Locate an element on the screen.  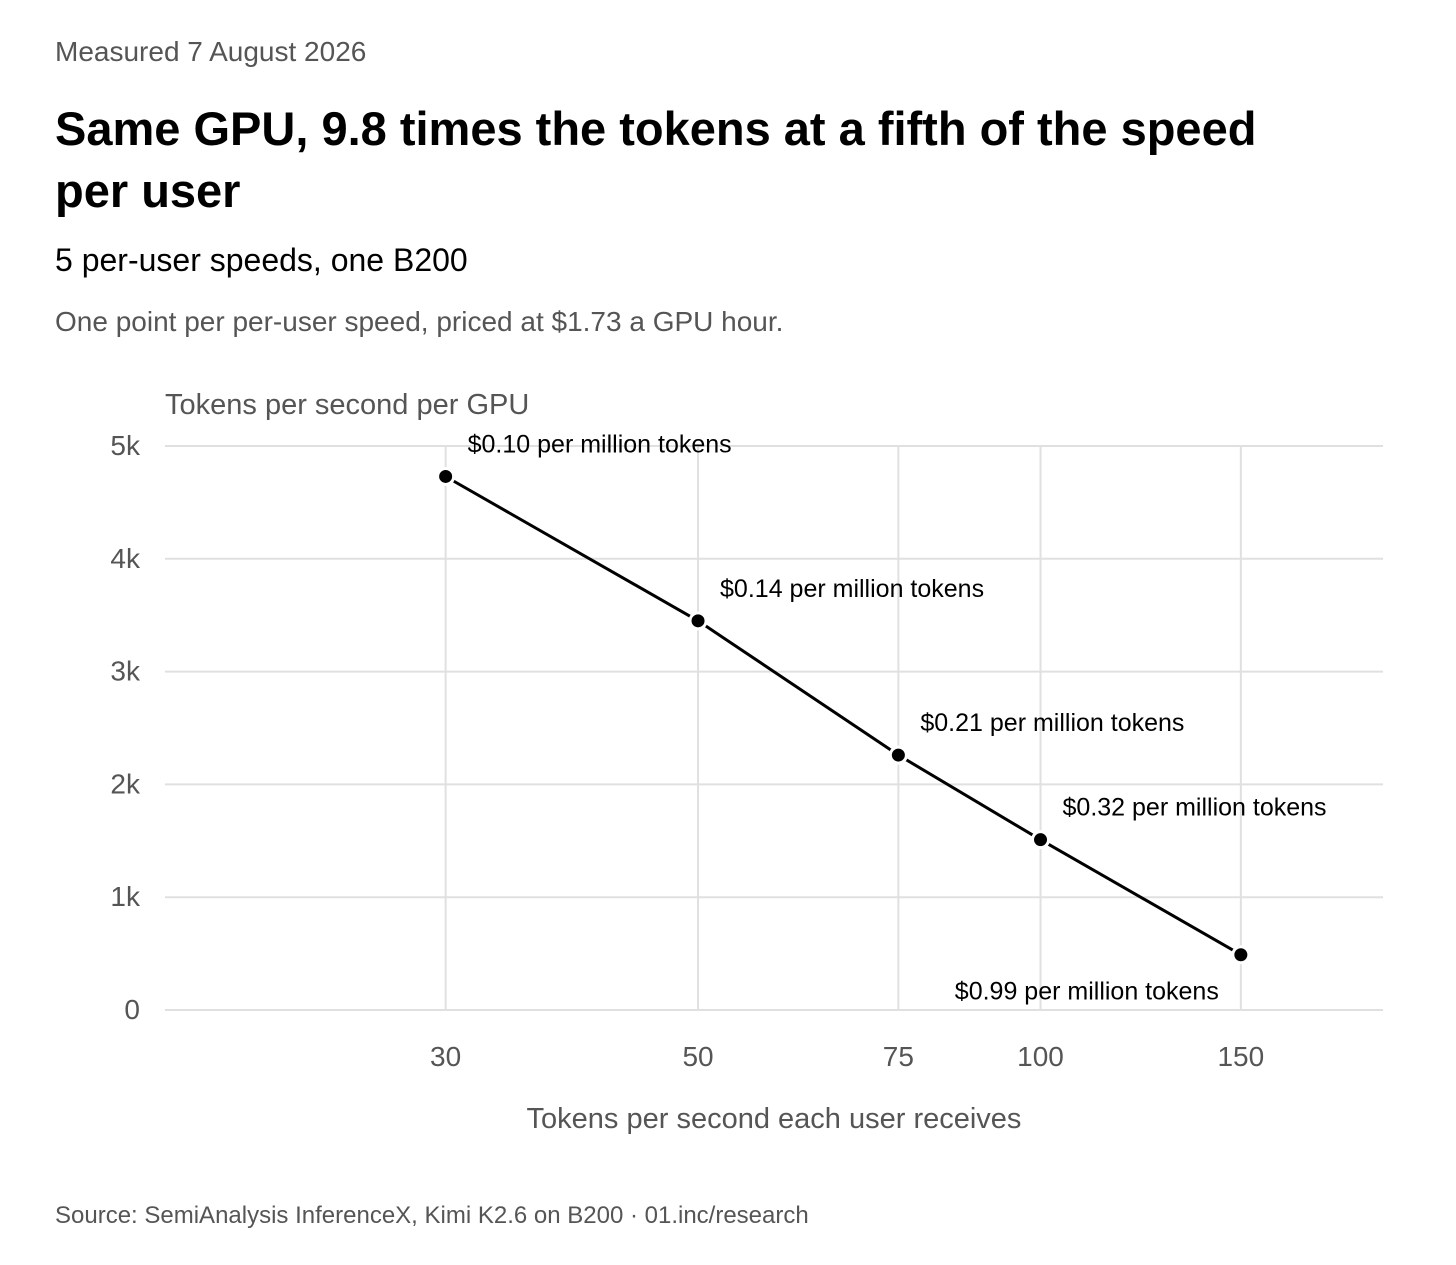
y-axis-title: Tokens per second per GPU is located at coordinates (347, 405).